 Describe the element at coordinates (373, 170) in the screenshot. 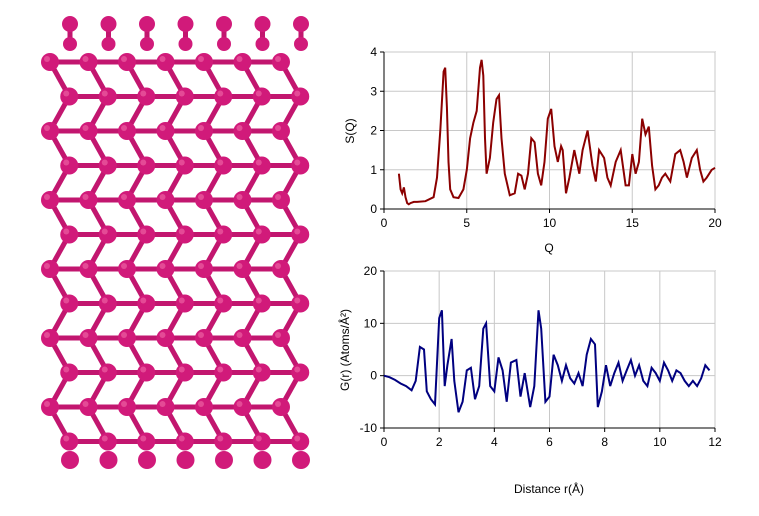

I see `sq-y-tick-label: 1` at that location.